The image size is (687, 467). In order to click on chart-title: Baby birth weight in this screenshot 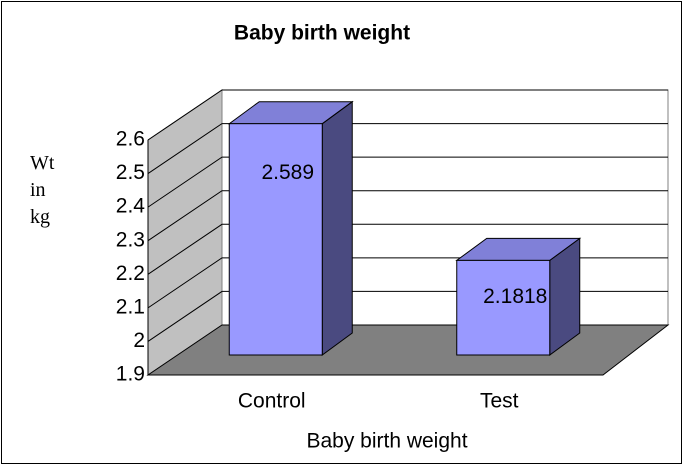, I will do `click(322, 33)`.